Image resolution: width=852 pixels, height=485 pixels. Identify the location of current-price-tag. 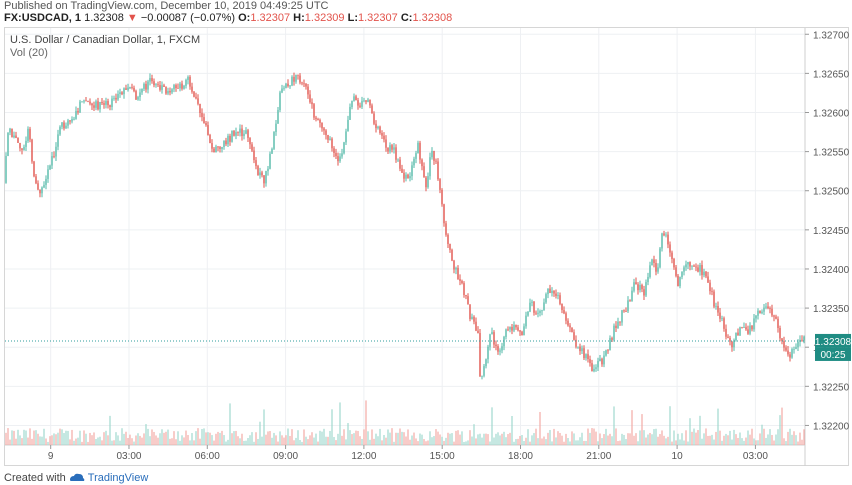
(833, 340).